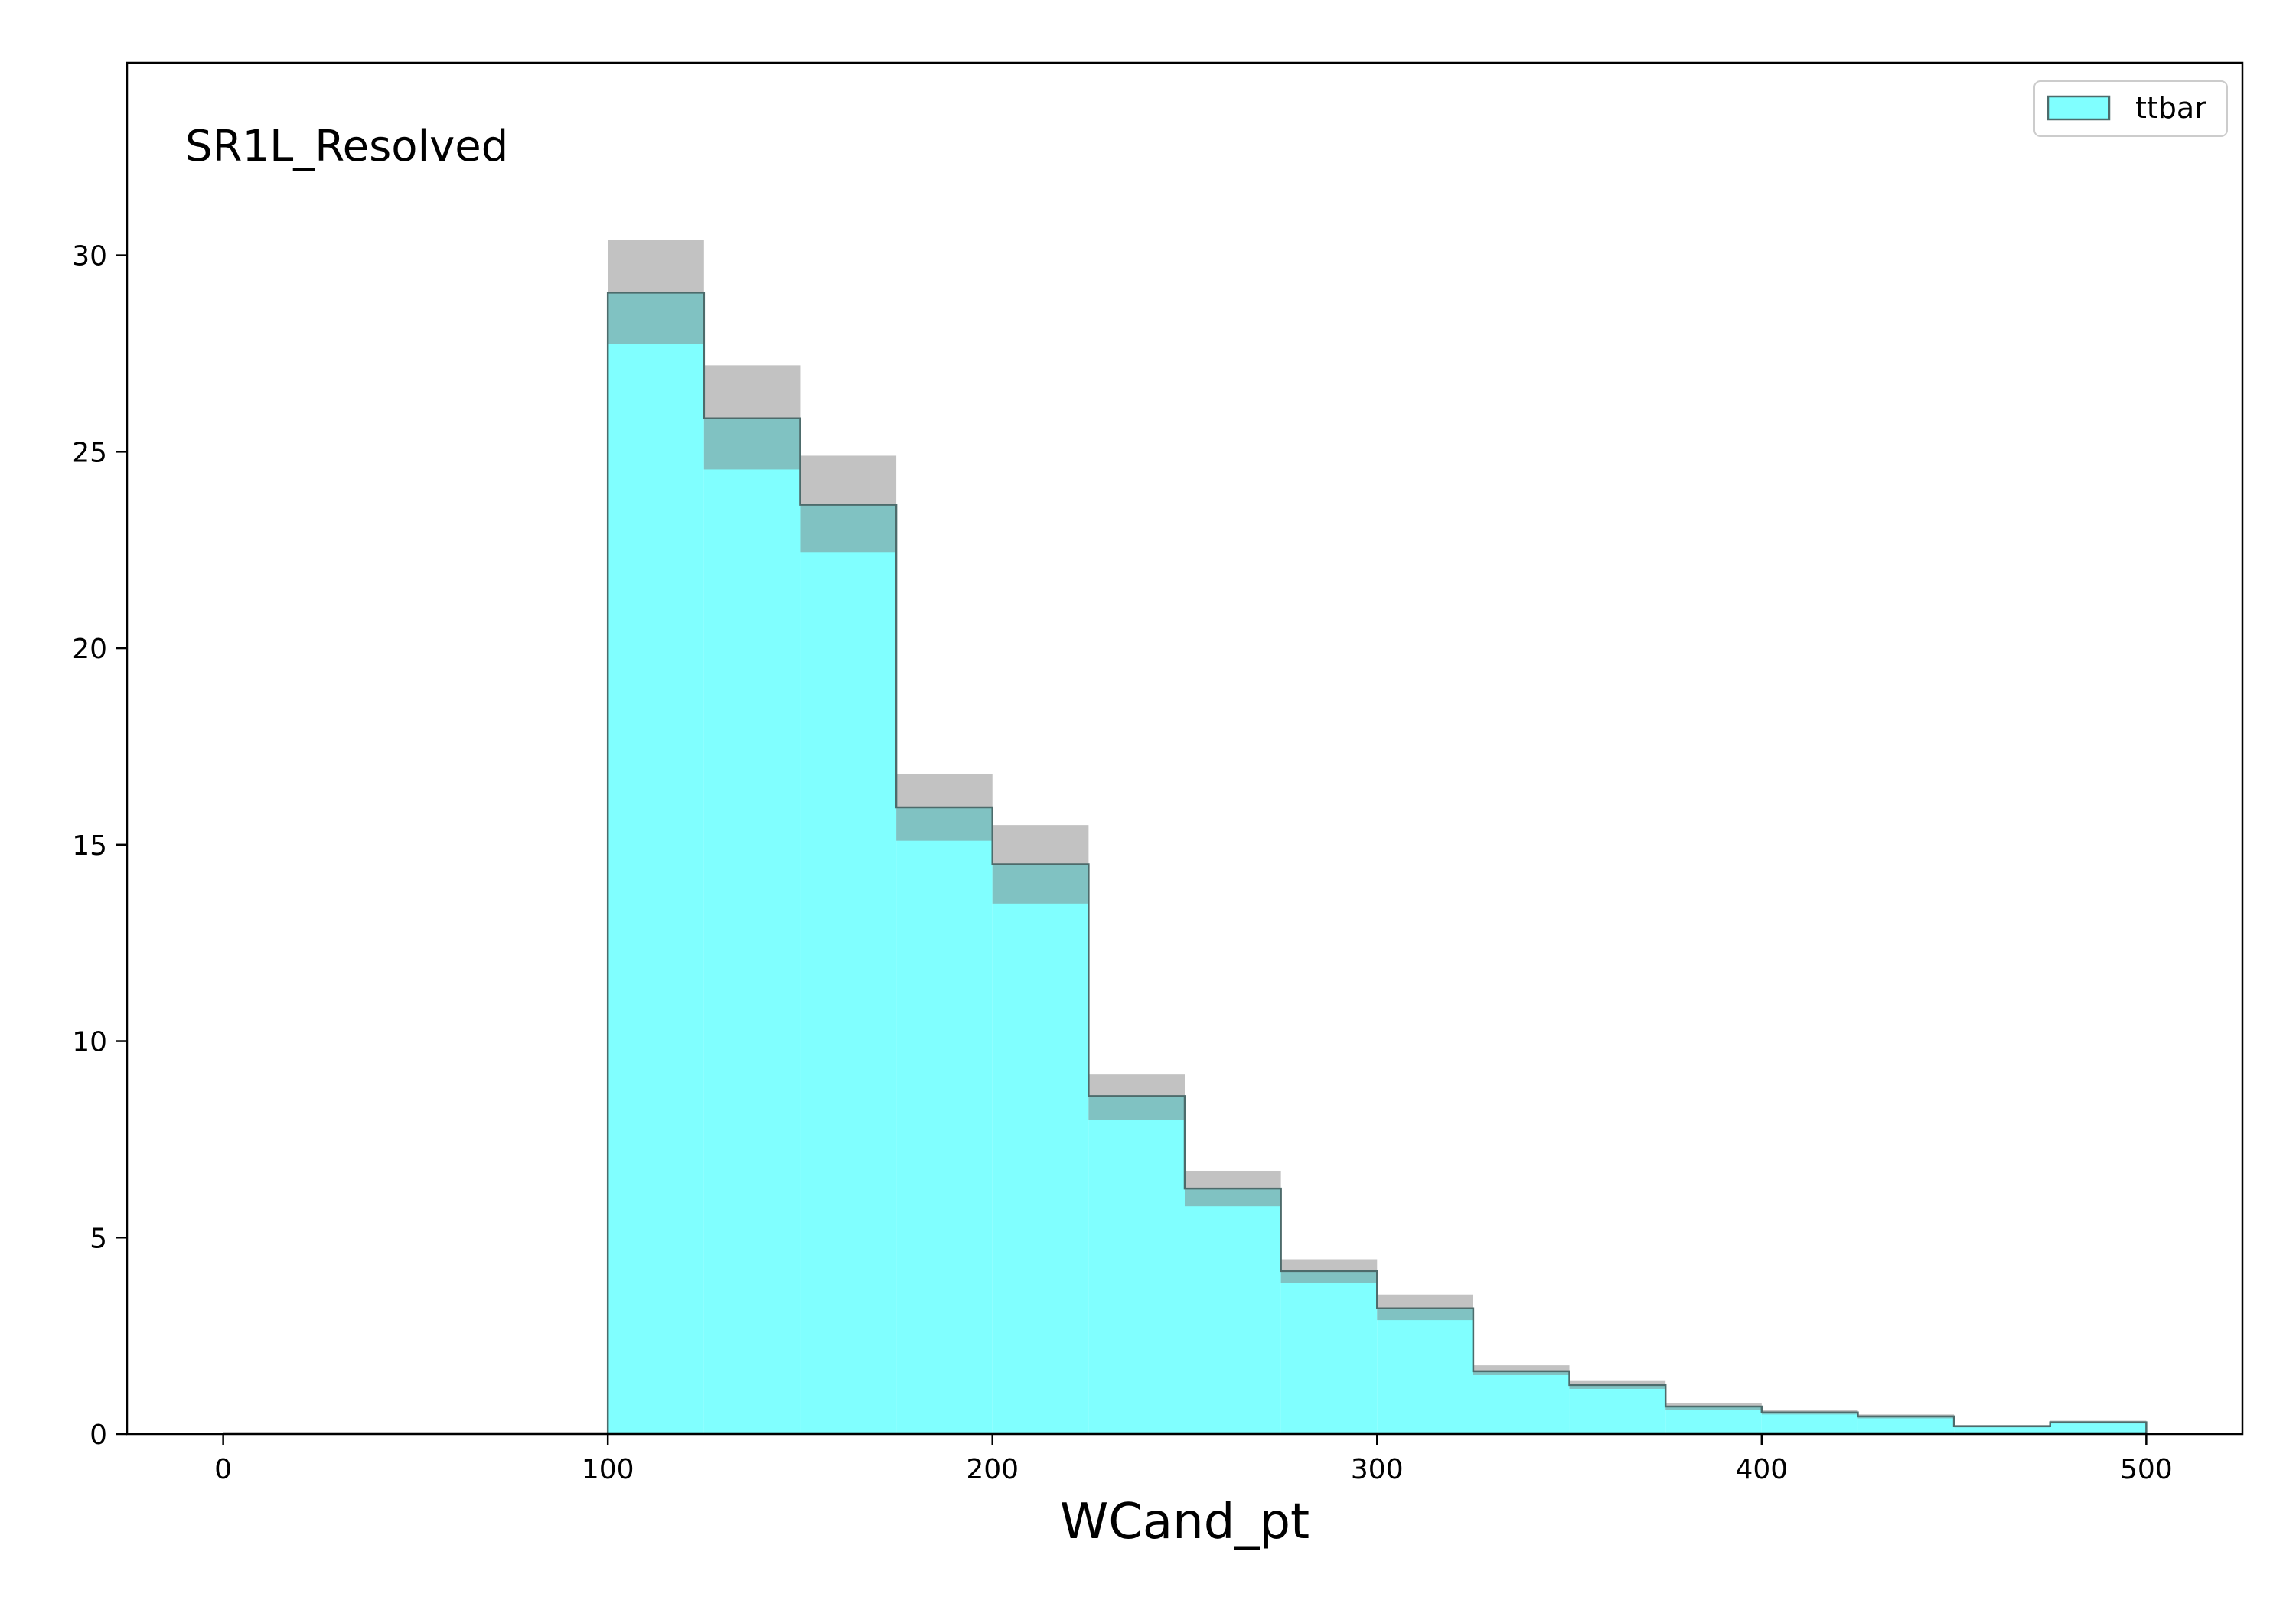 The width and height of the screenshot is (2296, 1607). I want to click on y-tick-label: 10, so click(89, 1042).